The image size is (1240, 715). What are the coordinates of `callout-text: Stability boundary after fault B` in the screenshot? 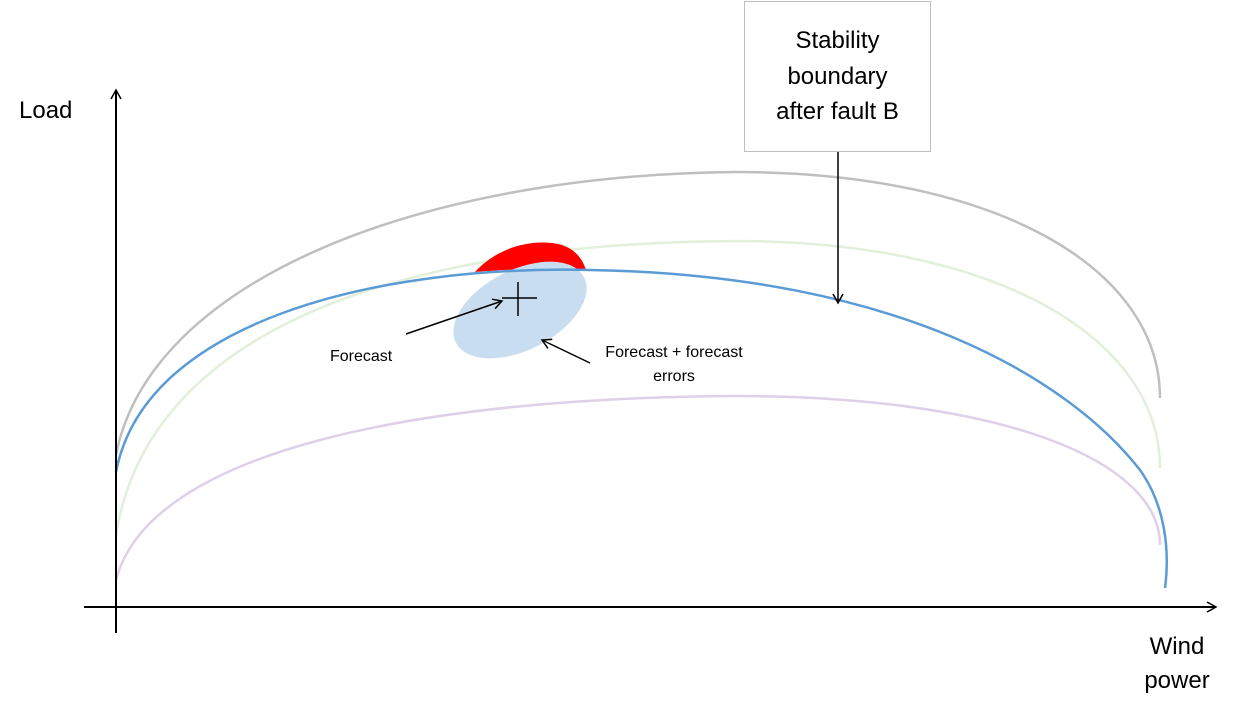 It's located at (837, 76).